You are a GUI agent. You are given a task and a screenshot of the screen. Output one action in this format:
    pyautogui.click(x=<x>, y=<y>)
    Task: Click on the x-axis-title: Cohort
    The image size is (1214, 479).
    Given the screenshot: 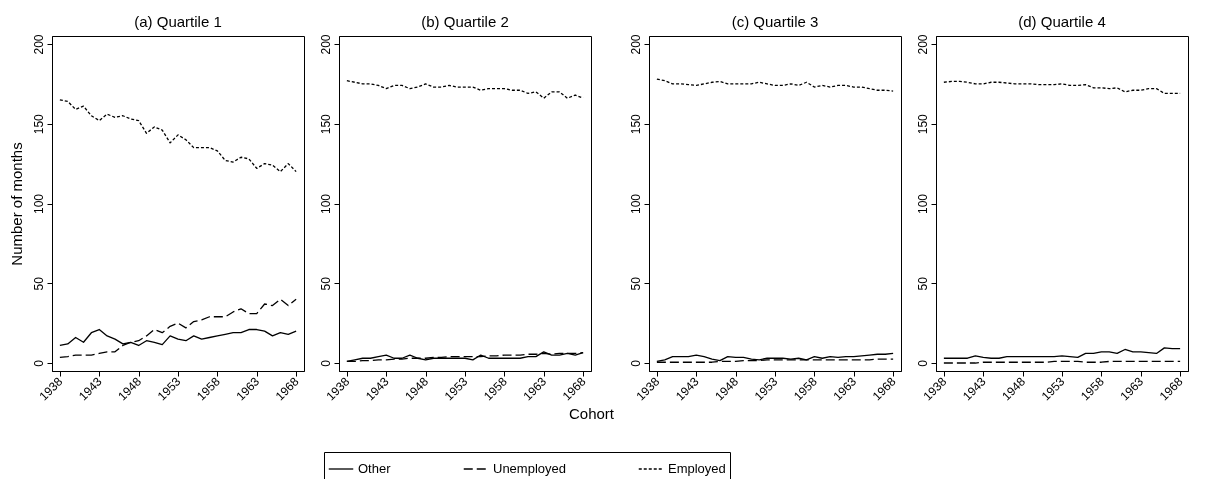 What is the action you would take?
    pyautogui.click(x=591, y=413)
    